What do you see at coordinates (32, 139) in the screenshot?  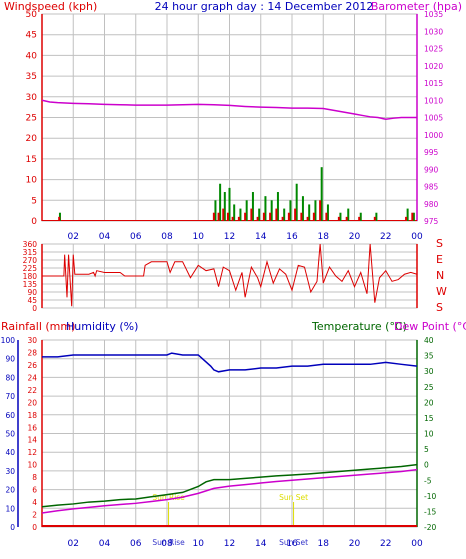 I see `windspeed-tick-label: 20` at bounding box center [32, 139].